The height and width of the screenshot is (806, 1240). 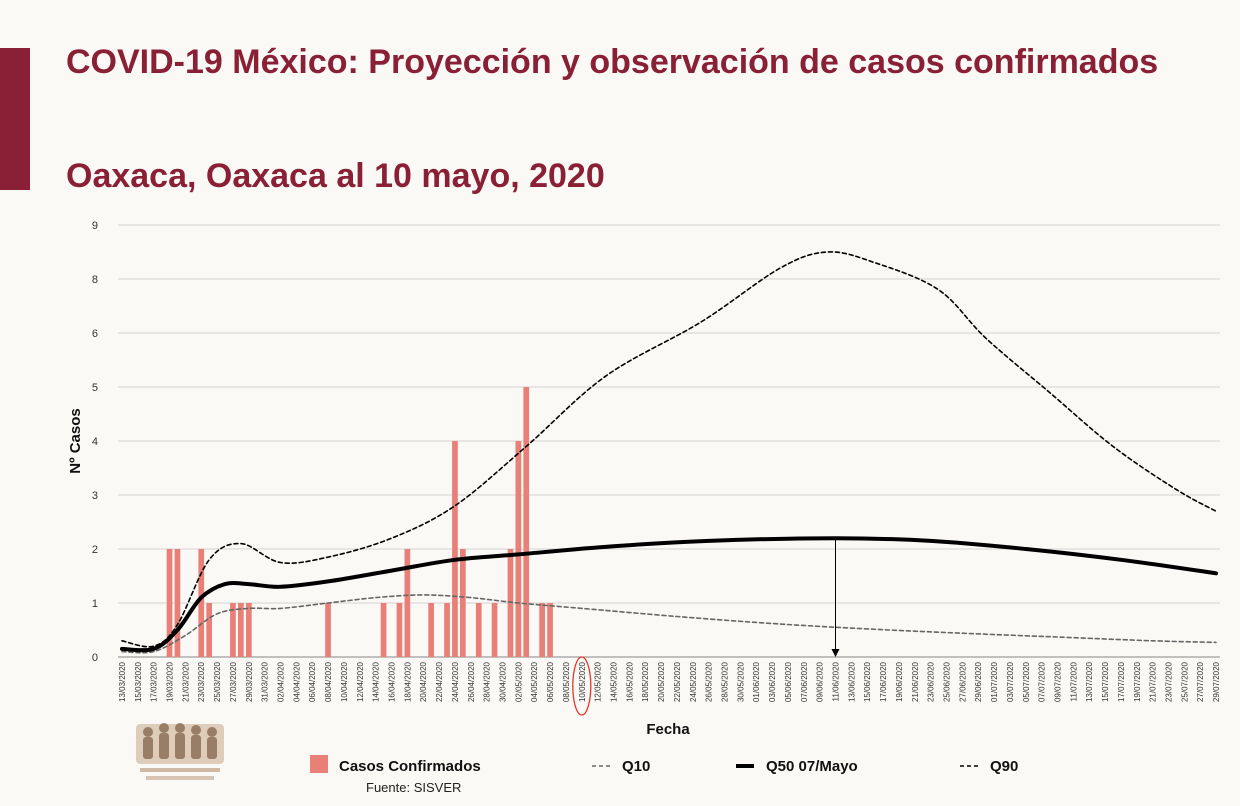 What do you see at coordinates (1010, 681) in the screenshot?
I see `x-tick-label: 03/07/2020` at bounding box center [1010, 681].